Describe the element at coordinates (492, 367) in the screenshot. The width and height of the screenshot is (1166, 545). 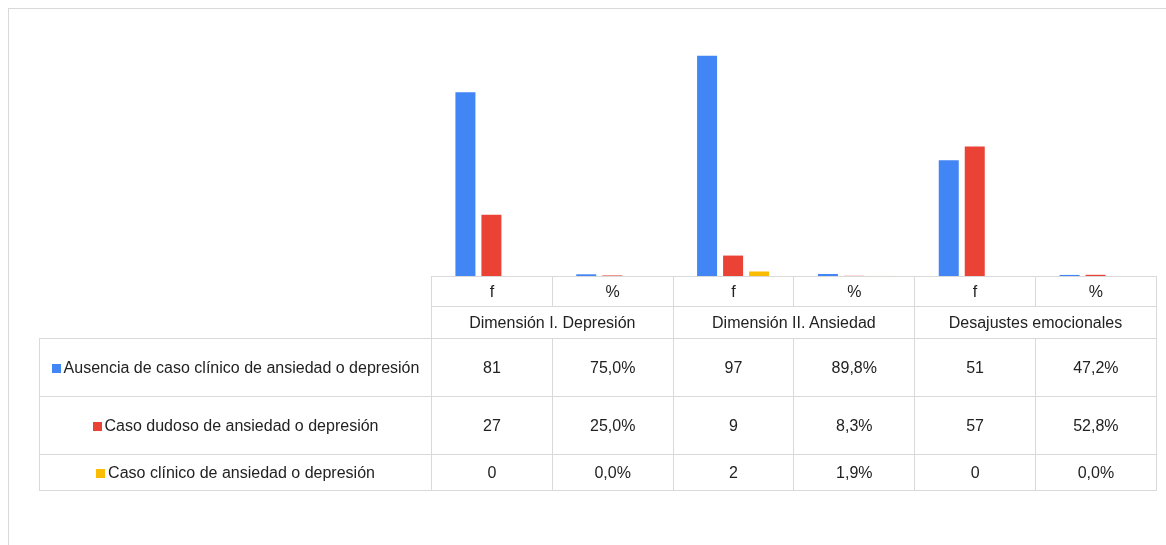
I see `data-label: 81` at that location.